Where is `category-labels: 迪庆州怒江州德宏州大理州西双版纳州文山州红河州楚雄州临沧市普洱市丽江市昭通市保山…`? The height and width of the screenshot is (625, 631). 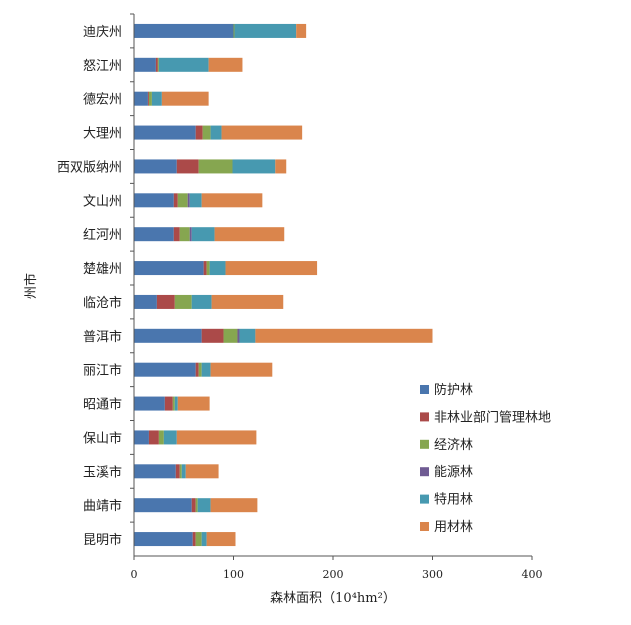
category-labels: 迪庆州怒江州德宏州大理州西双版纳州文山州红河州楚雄州临沧市普洱市丽江市昭通市保山… is located at coordinates (89, 286).